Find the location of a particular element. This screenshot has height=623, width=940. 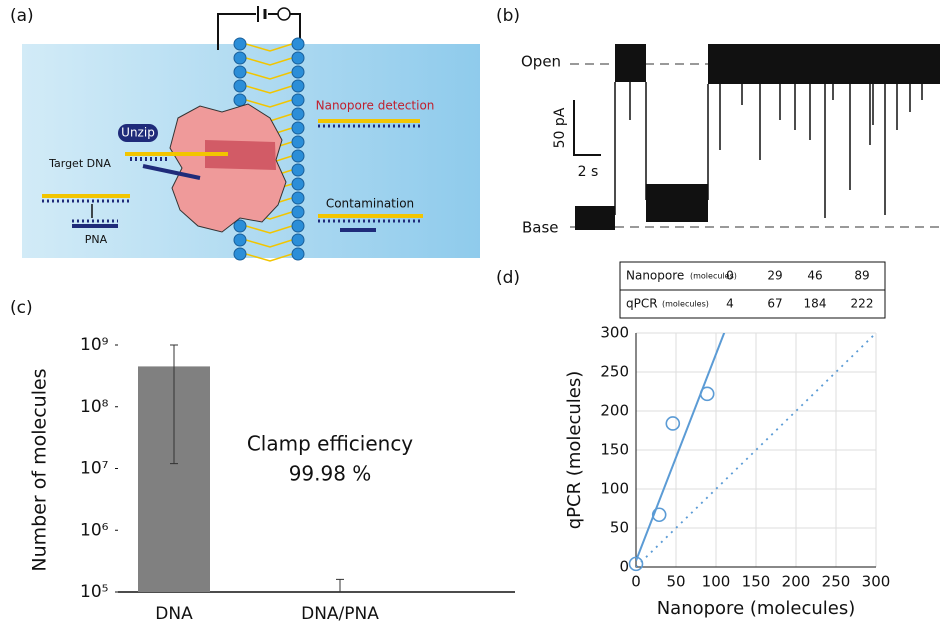

diagram-label: Contamination is located at coordinates (370, 204).